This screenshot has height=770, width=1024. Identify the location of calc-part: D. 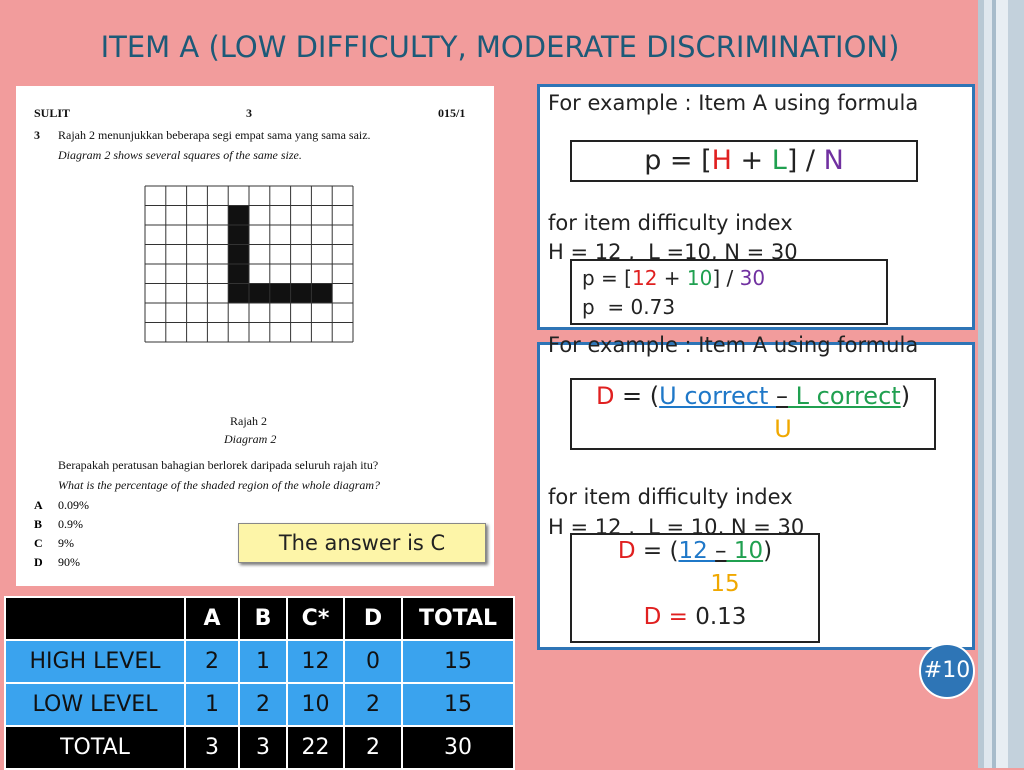
(626, 551).